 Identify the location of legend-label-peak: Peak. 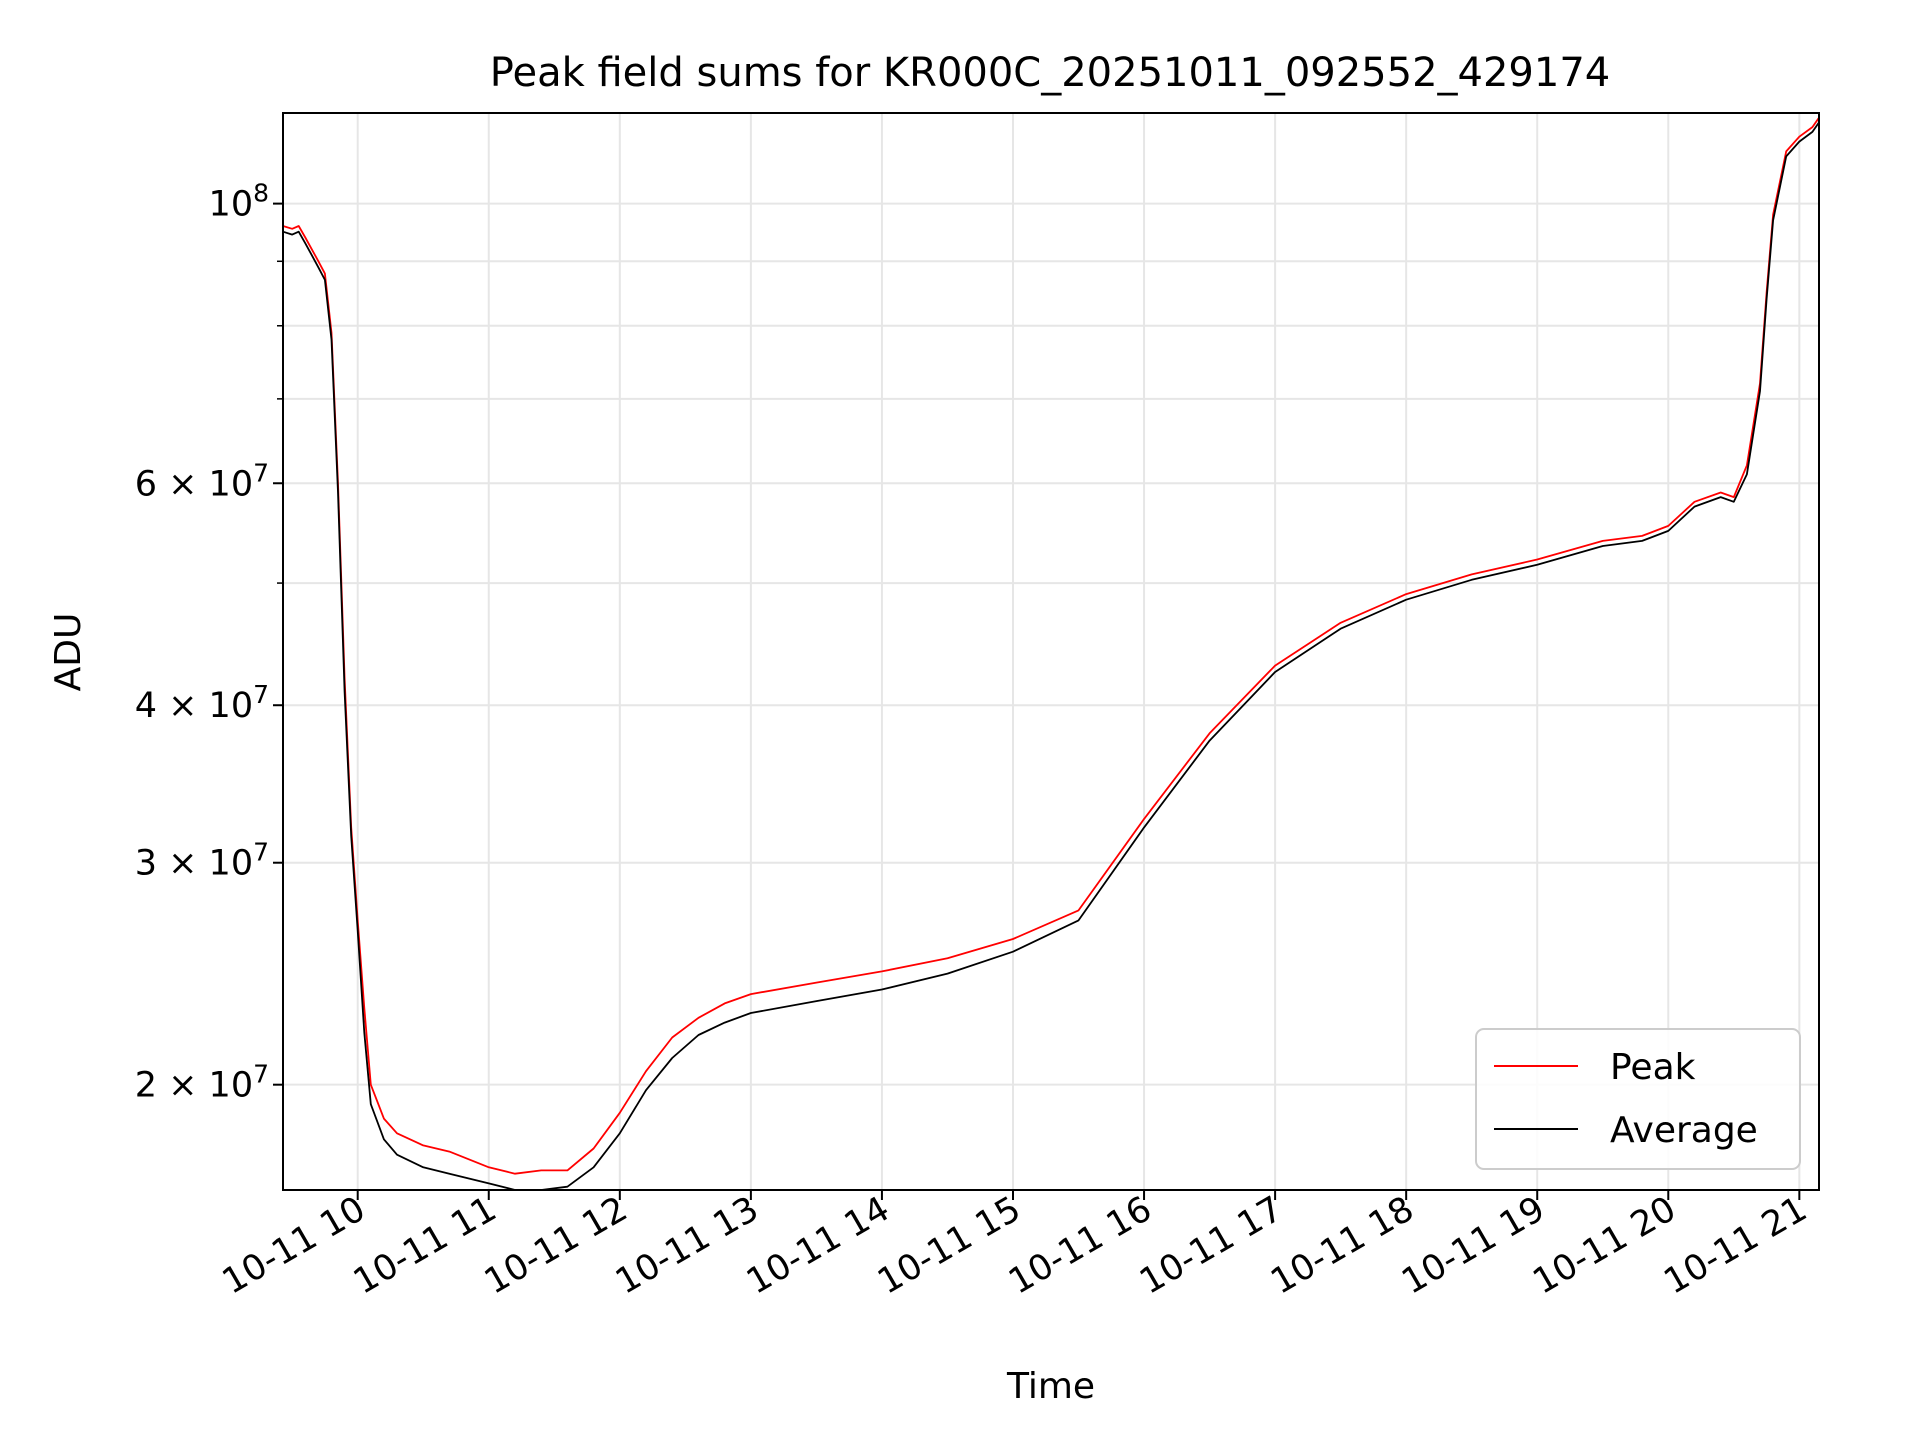
(1653, 1067).